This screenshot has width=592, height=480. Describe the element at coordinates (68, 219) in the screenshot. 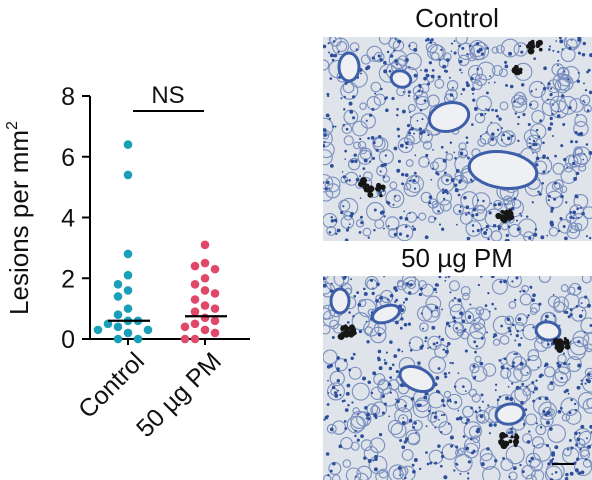

I see `y-tick-label: 4` at that location.